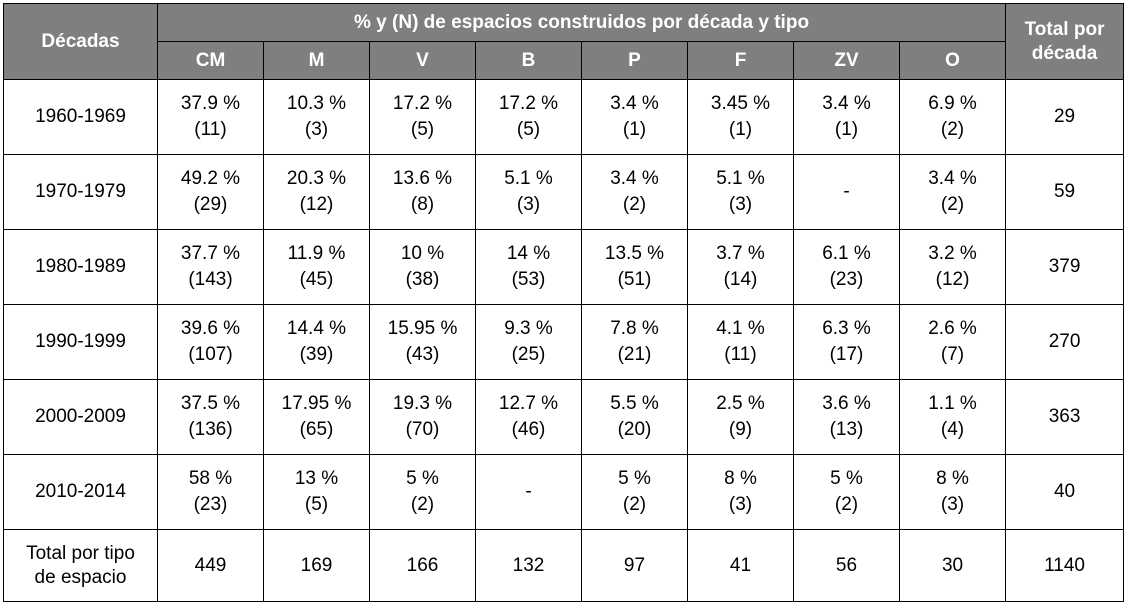 Image resolution: width=1128 pixels, height=609 pixels. What do you see at coordinates (740, 279) in the screenshot?
I see `cell-count: (14)` at bounding box center [740, 279].